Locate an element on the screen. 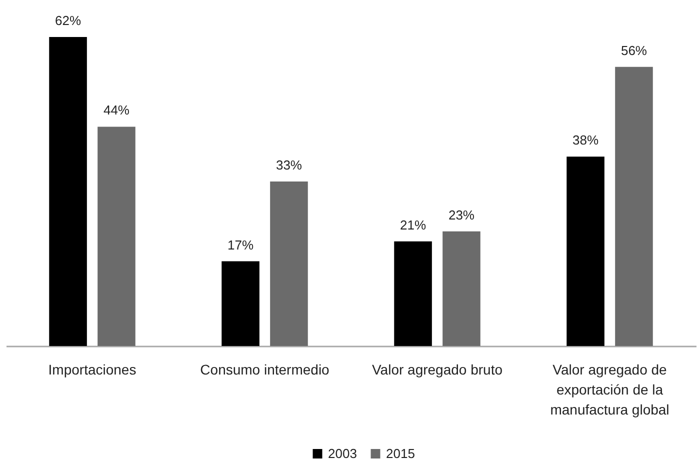 This screenshot has height=460, width=699. legend-label: 2015 is located at coordinates (400, 453).